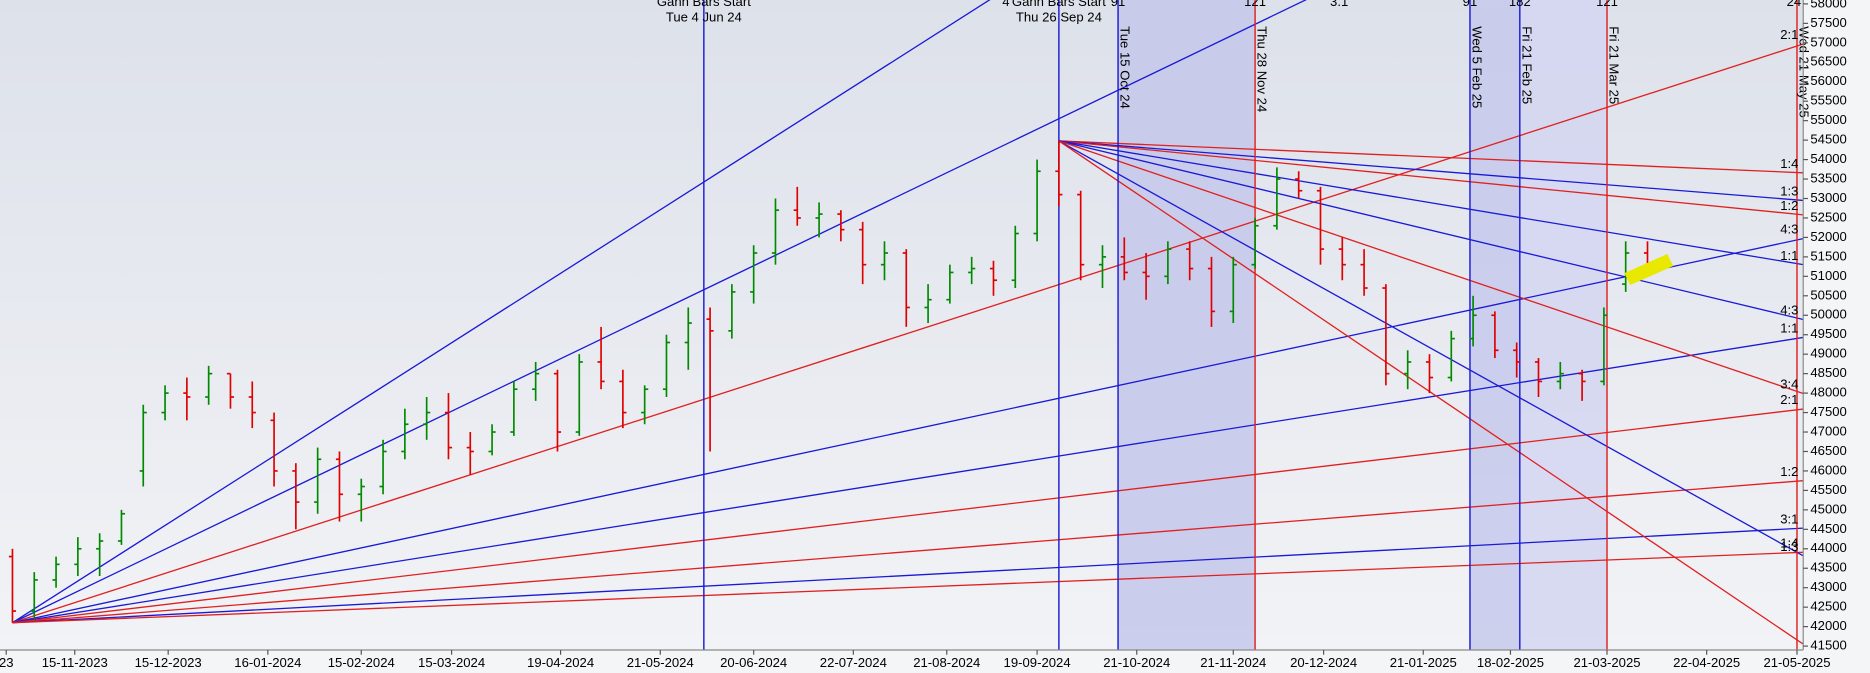 This screenshot has width=1870, height=673. What do you see at coordinates (1828, 489) in the screenshot?
I see `y-tick-label: 45500` at bounding box center [1828, 489].